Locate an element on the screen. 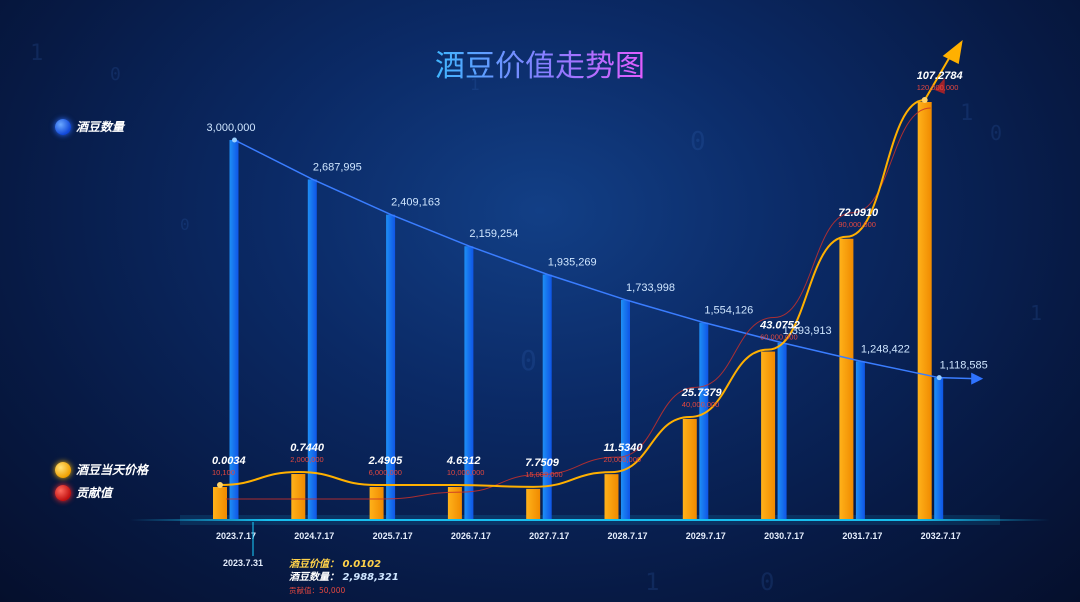 The width and height of the screenshot is (1080, 602). contribution-value-label: 10,100 is located at coordinates (223, 472).